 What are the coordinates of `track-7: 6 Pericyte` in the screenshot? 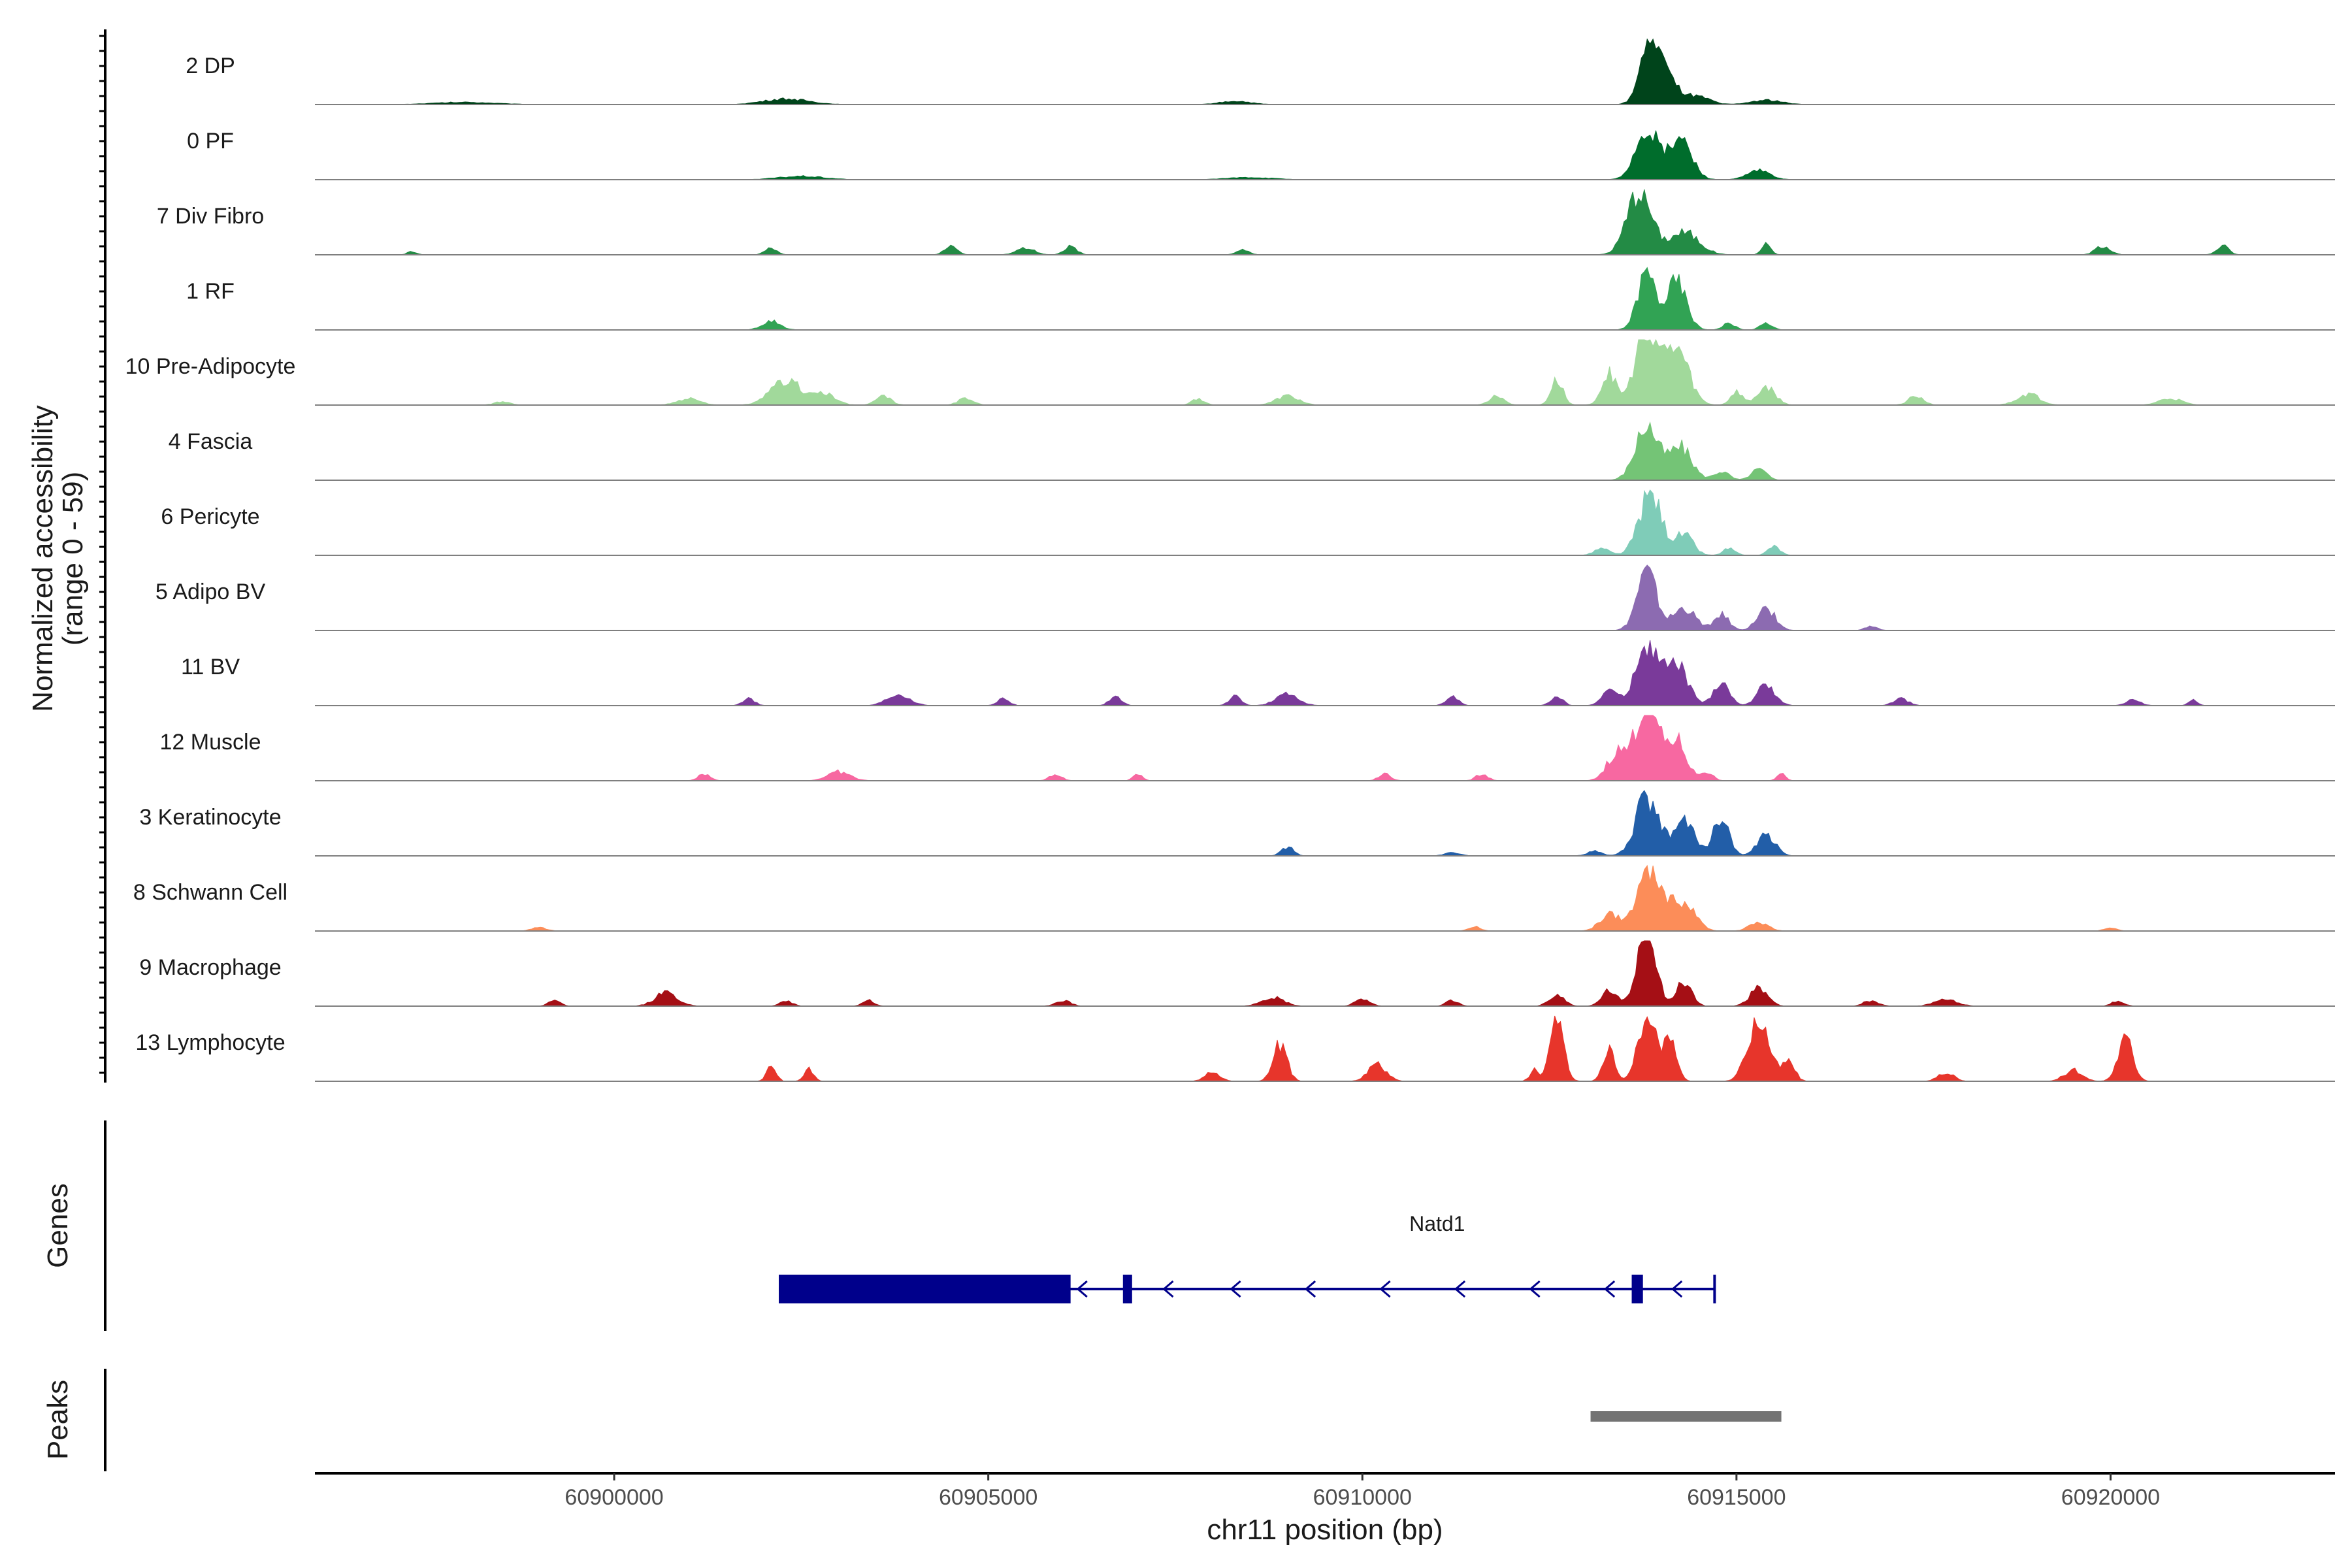 It's located at (1248, 522).